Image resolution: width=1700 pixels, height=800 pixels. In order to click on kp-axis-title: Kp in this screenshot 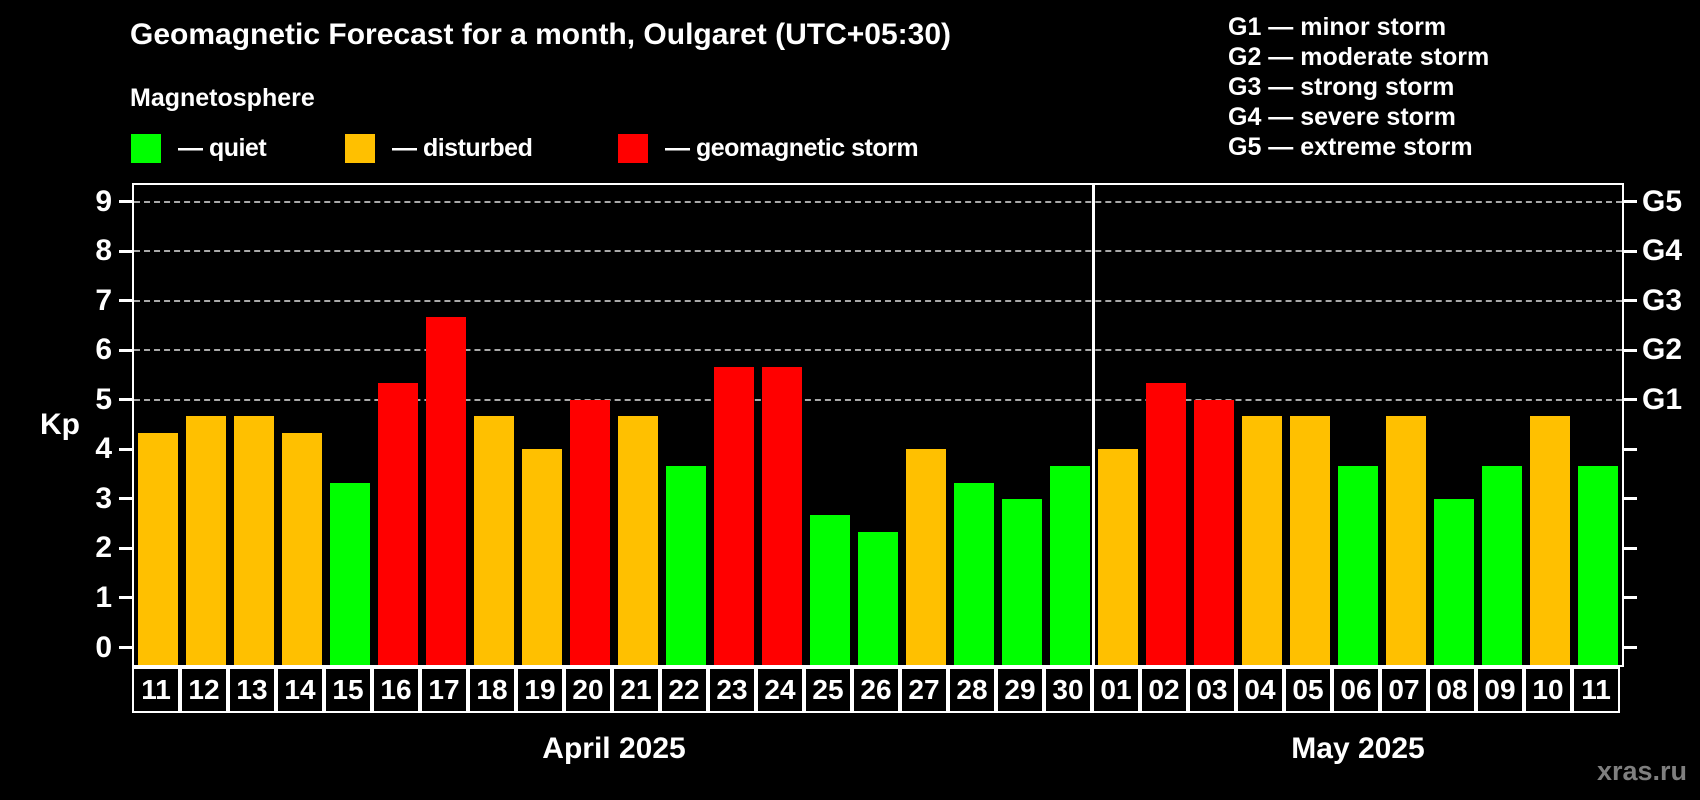, I will do `click(60, 424)`.